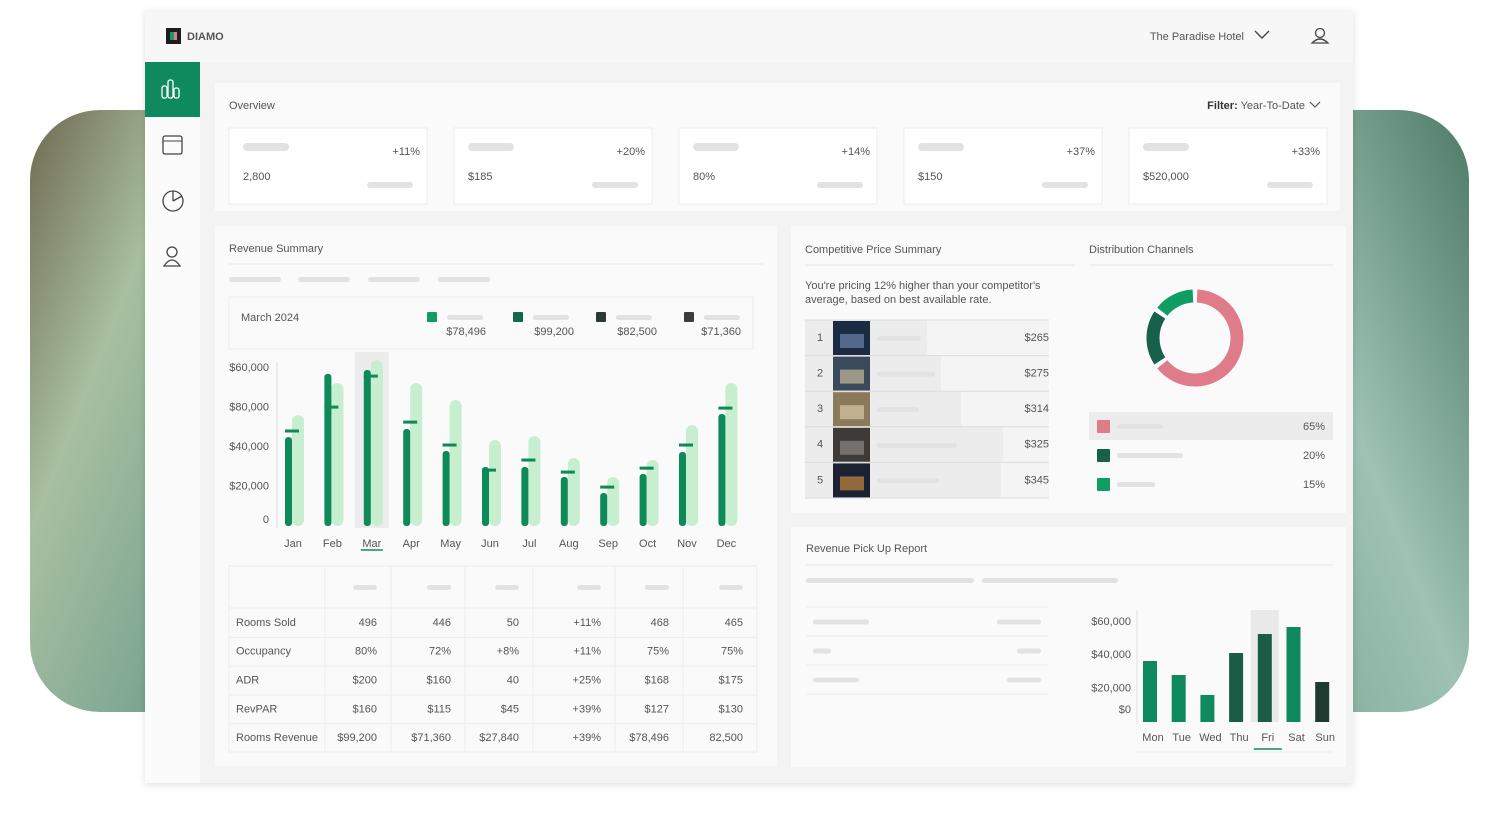 The width and height of the screenshot is (1487, 813). What do you see at coordinates (749, 36) in the screenshot?
I see `header` at bounding box center [749, 36].